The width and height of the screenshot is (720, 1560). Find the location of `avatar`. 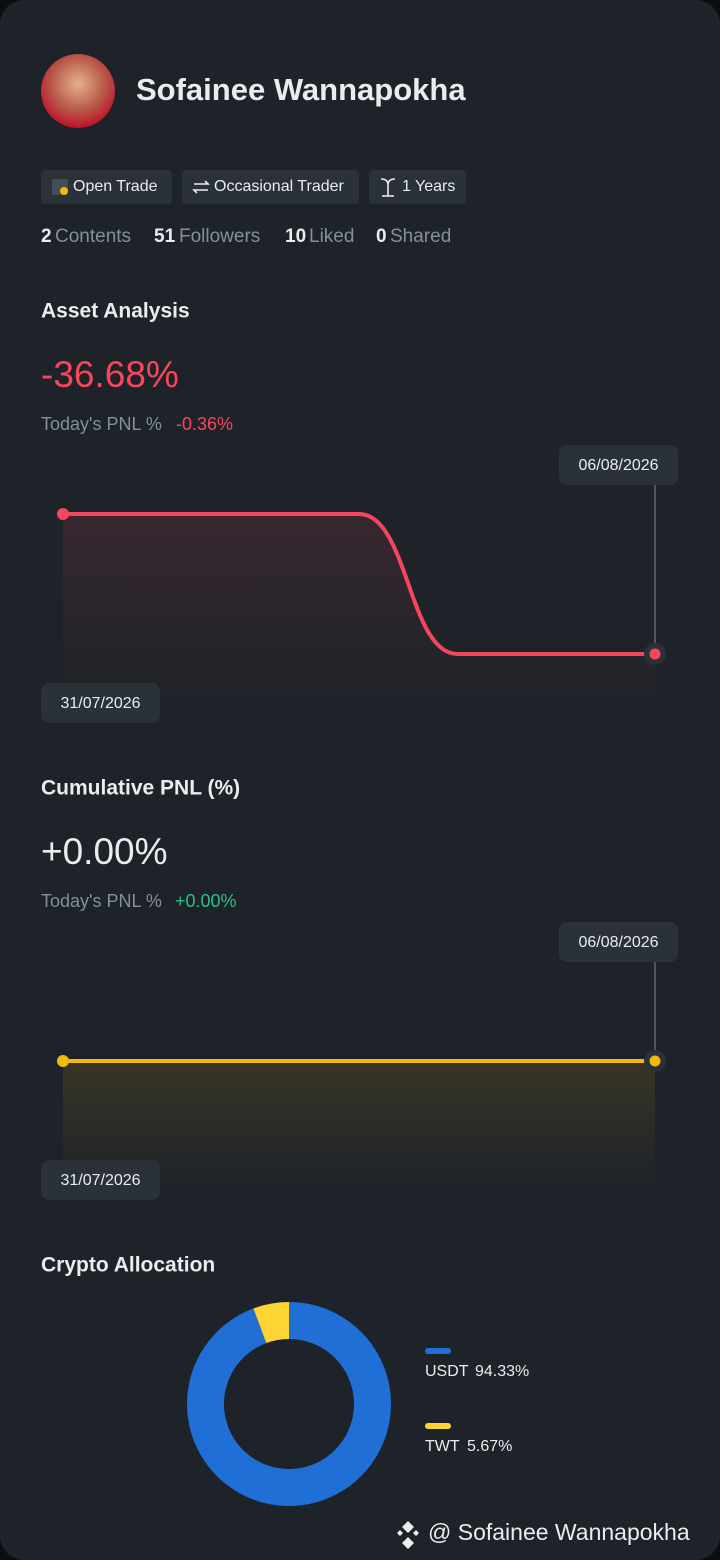

avatar is located at coordinates (78, 91).